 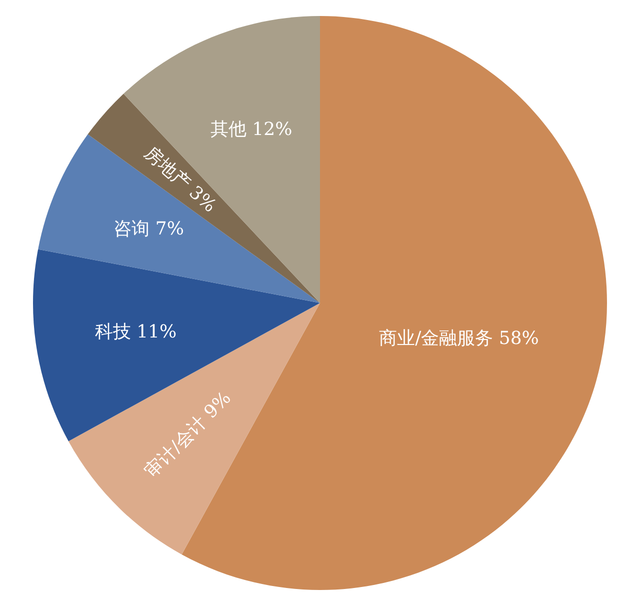 I want to click on pie-slice, so click(x=204, y=198).